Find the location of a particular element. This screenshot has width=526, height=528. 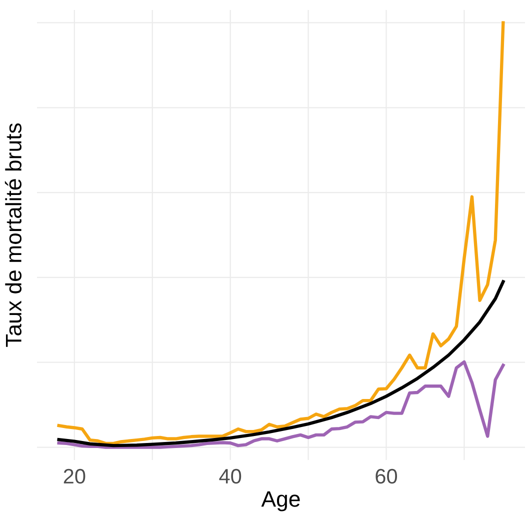

y-axis-title: Taux de mortalité bruts is located at coordinates (13, 235).